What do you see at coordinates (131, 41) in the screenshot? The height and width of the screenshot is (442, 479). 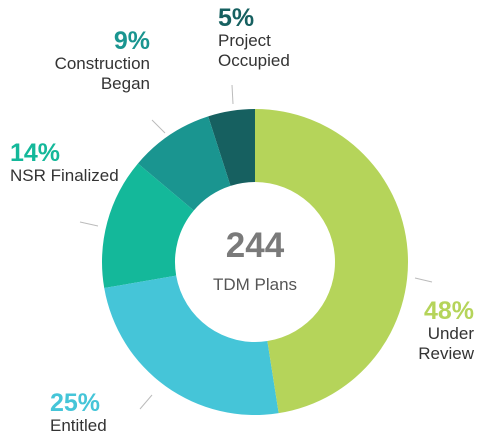 I see `slice-percent: 9%` at bounding box center [131, 41].